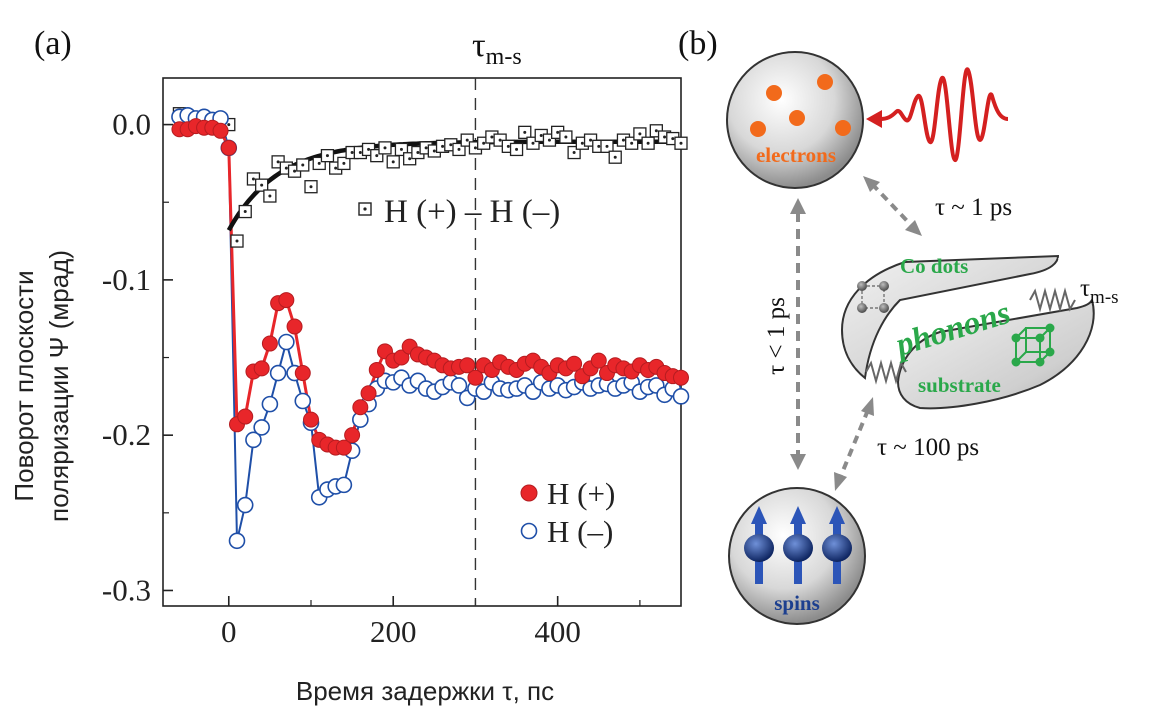  What do you see at coordinates (973, 207) in the screenshot?
I see `tau-electron-phonon-label: τ ~ 1 ps` at bounding box center [973, 207].